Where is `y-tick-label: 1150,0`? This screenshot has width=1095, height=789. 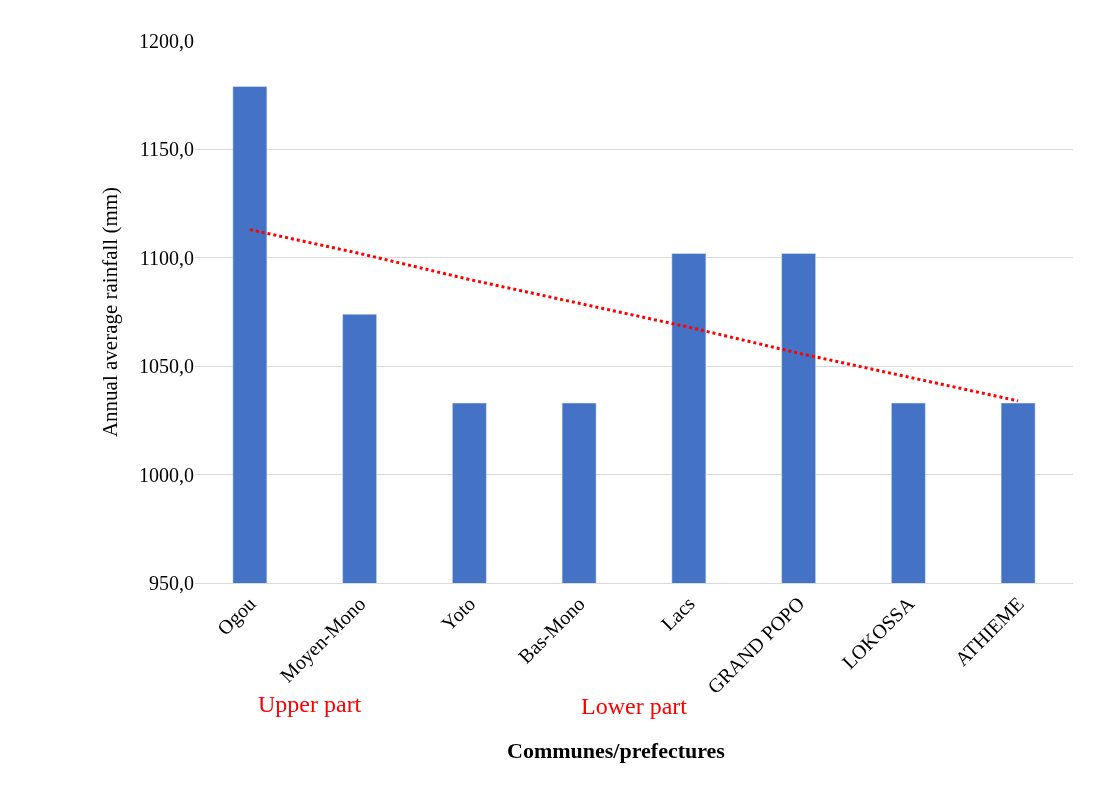
y-tick-label: 1150,0 is located at coordinates (166, 149).